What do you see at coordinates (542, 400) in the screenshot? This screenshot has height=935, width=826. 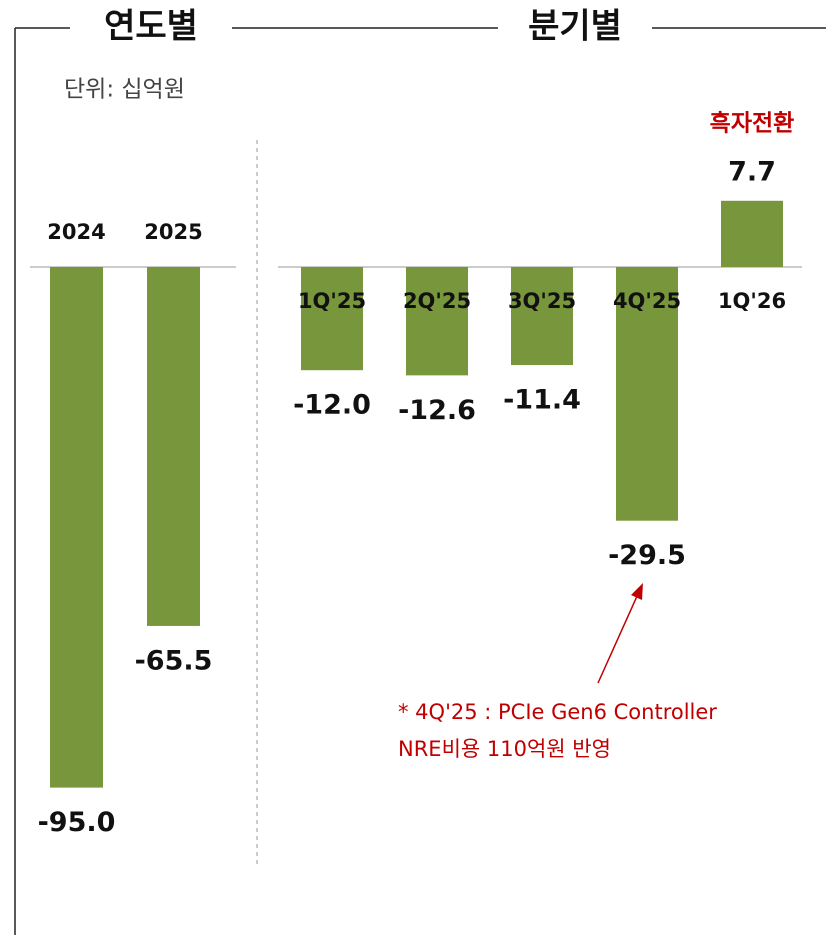 I see `value-label: -11.4` at bounding box center [542, 400].